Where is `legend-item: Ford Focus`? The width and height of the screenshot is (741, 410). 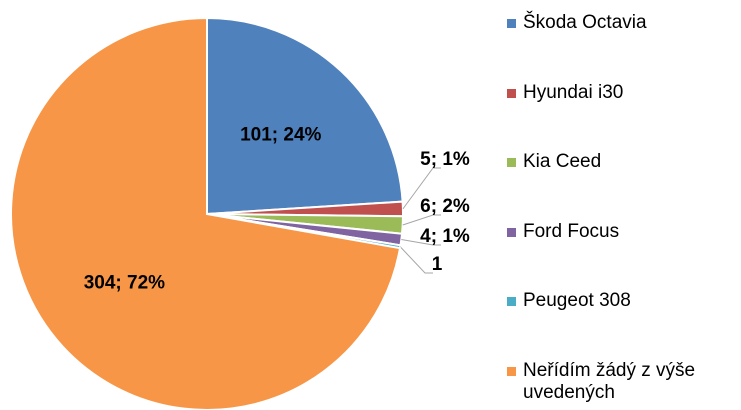 legend-item: Ford Focus is located at coordinates (622, 232).